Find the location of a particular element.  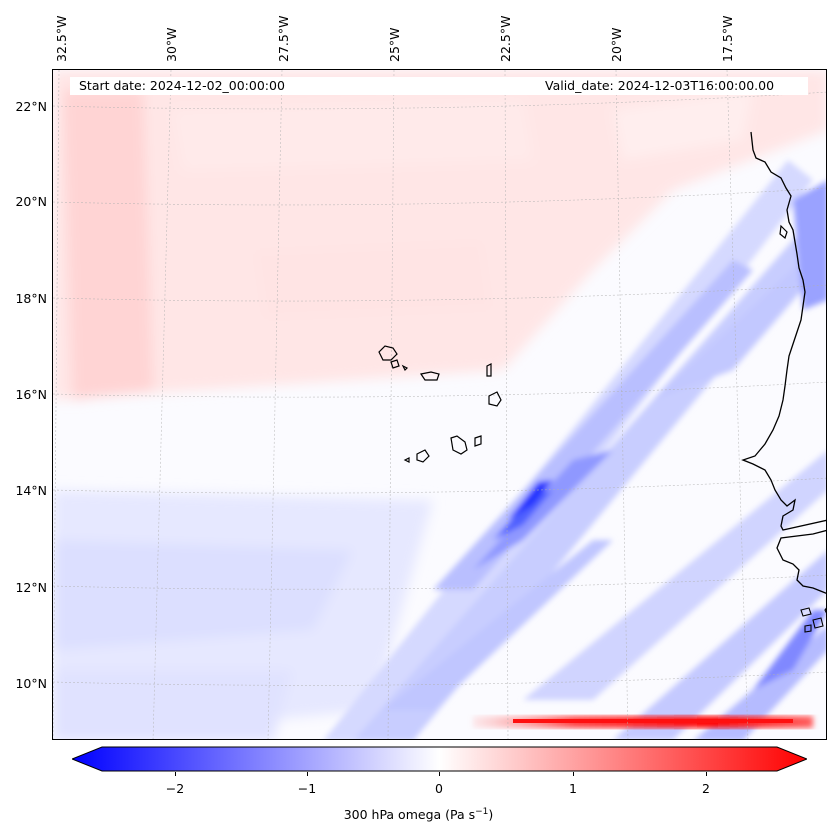

colorbar-title-main: 300 hPa omega (Pa s is located at coordinates (409, 815).